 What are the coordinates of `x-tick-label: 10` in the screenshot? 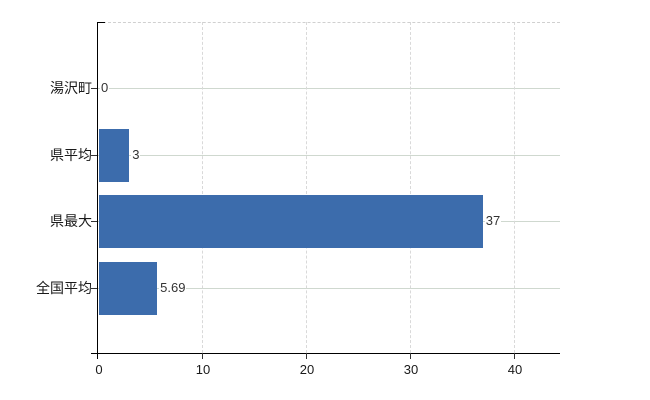 It's located at (203, 369).